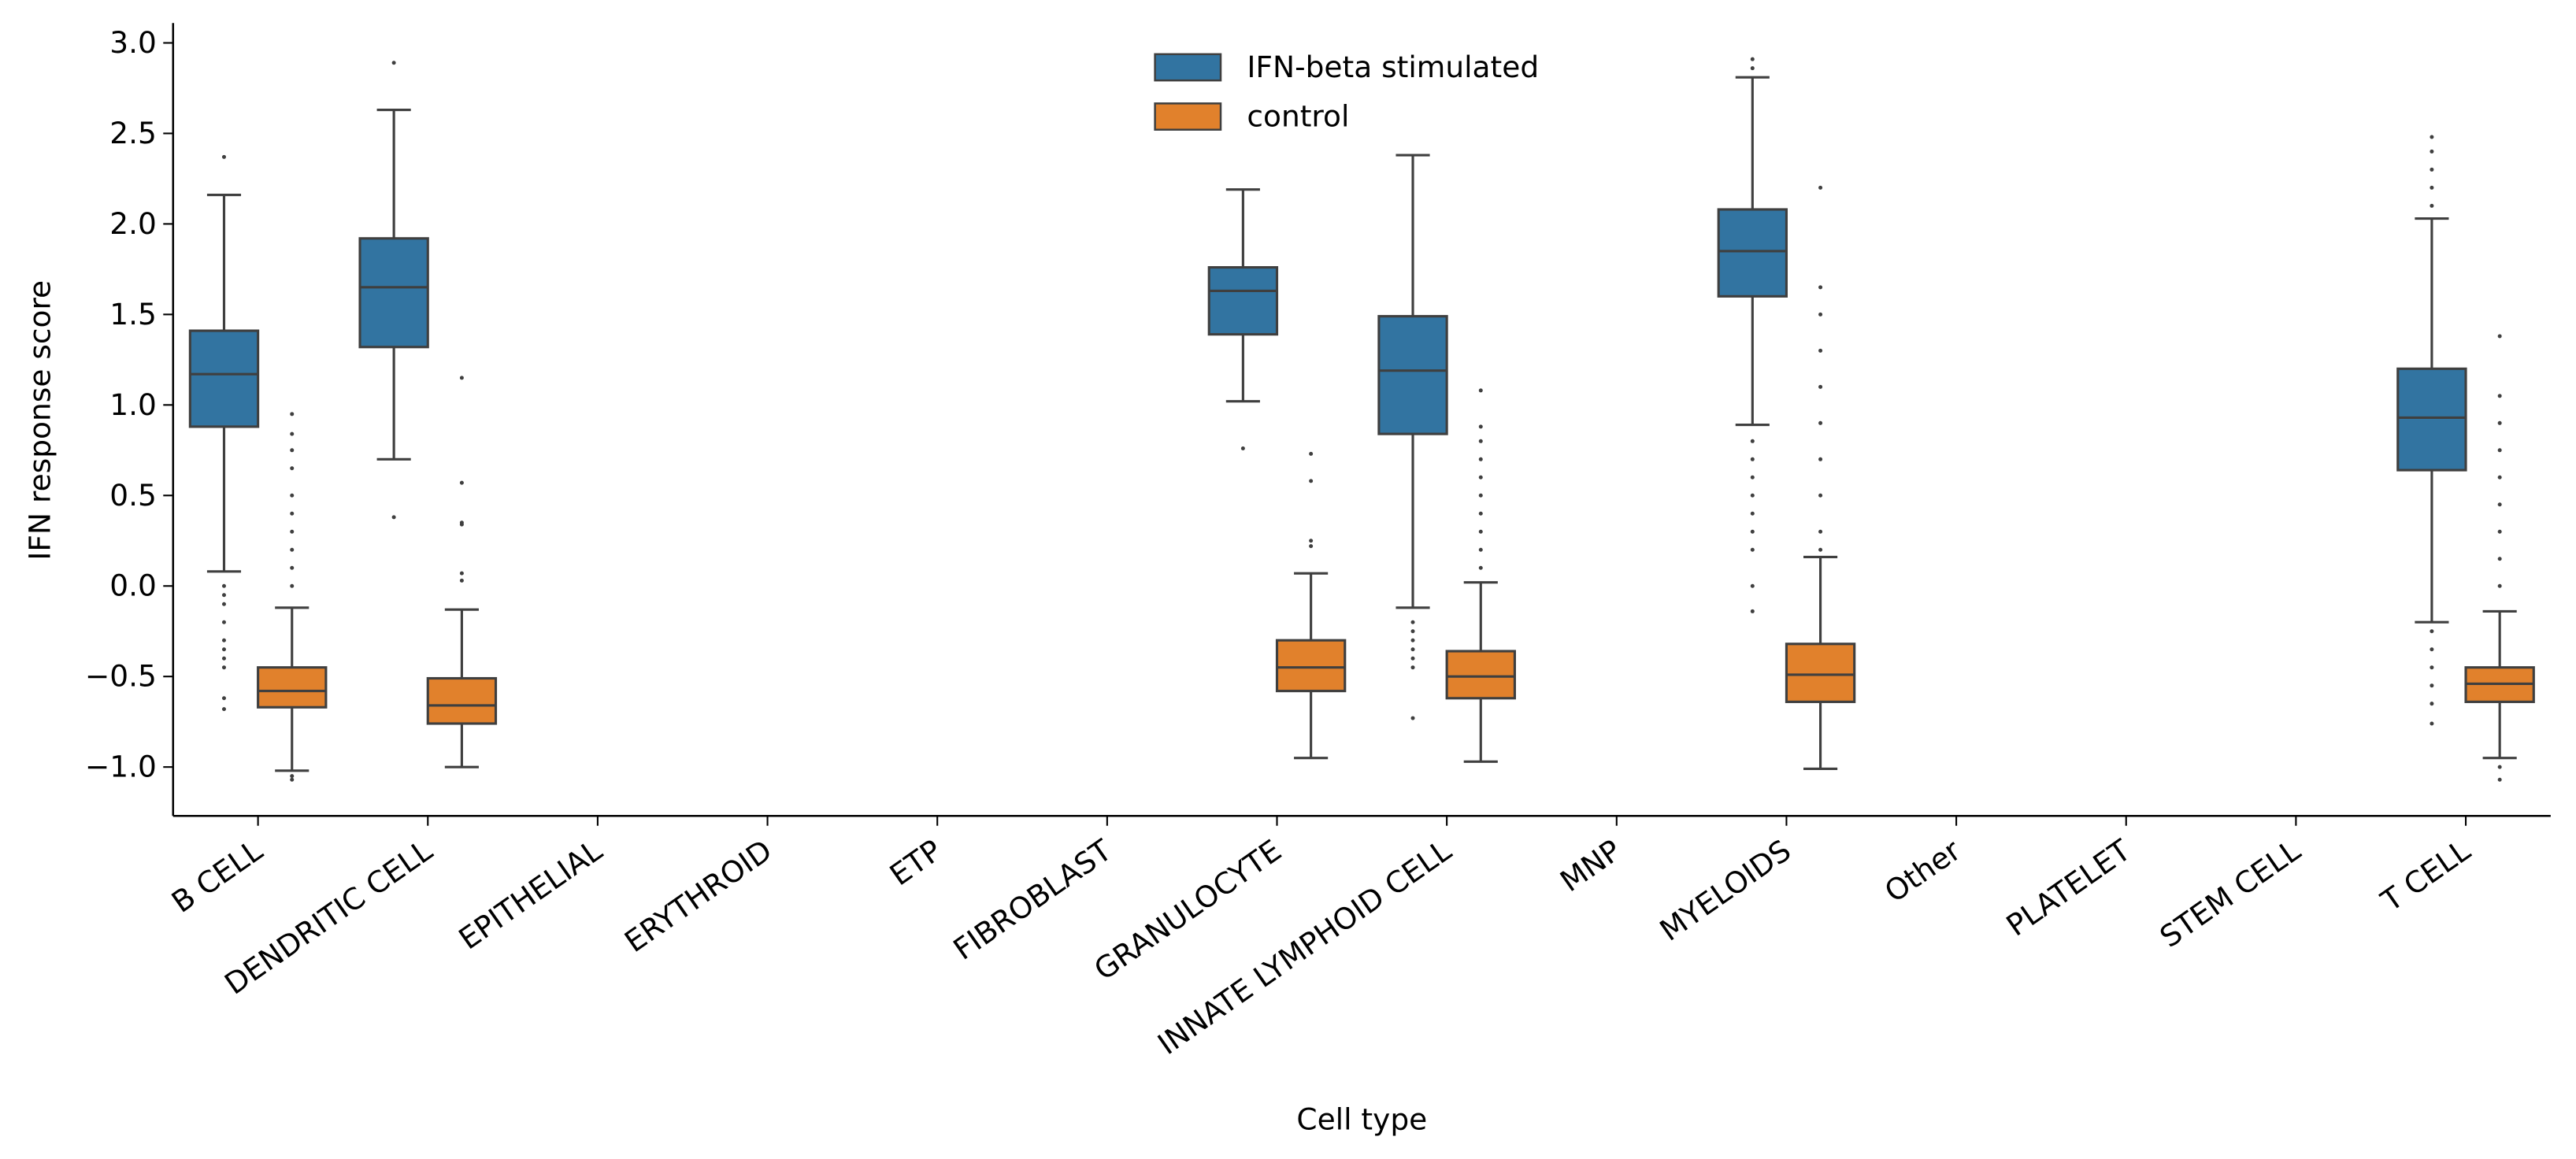 This screenshot has width=2576, height=1159. I want to click on x-axis-label: Cell type, so click(1361, 1119).